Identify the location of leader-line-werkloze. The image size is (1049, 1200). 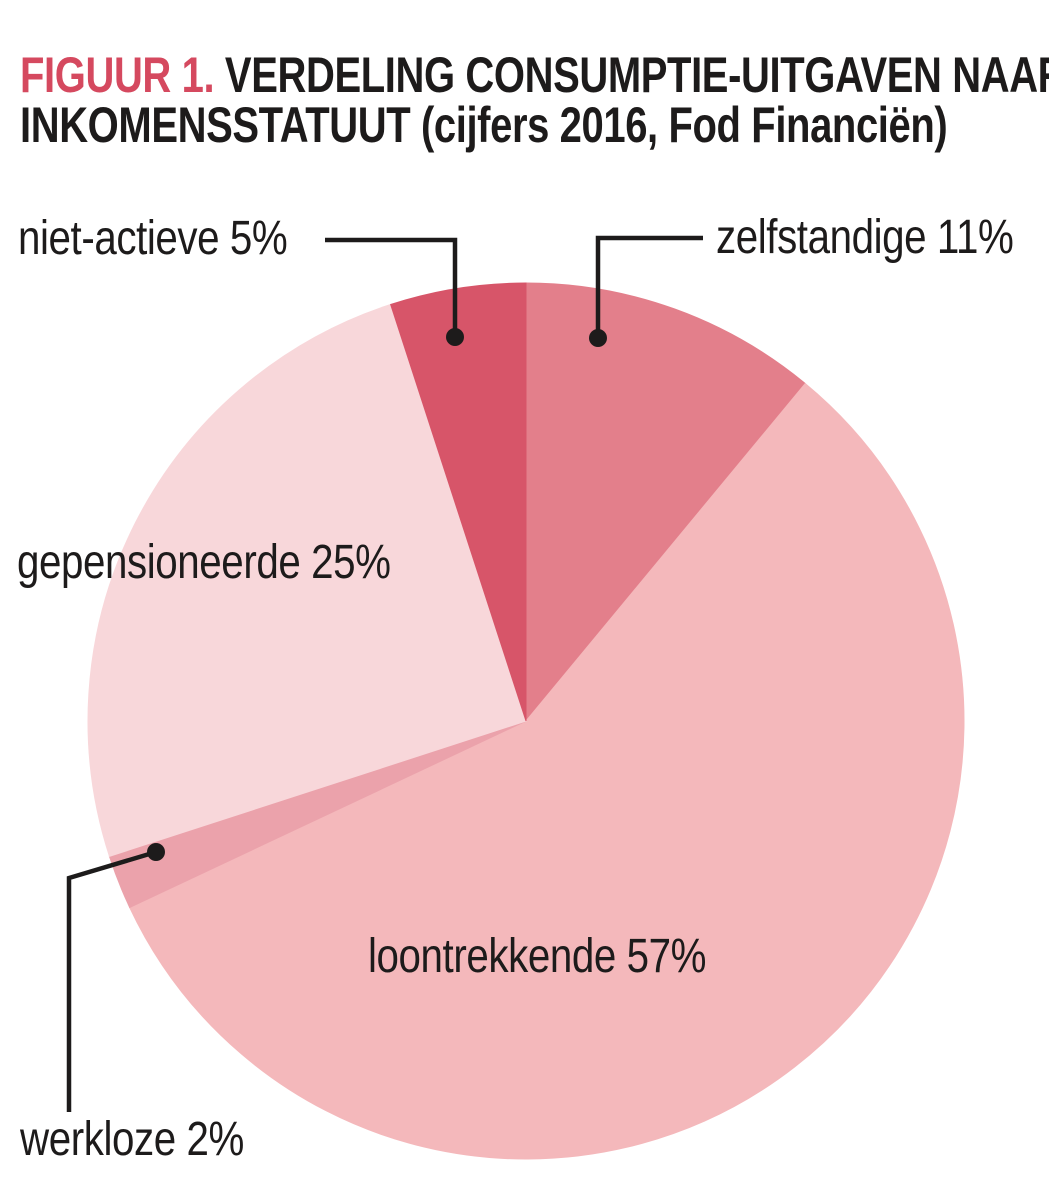
(111, 980).